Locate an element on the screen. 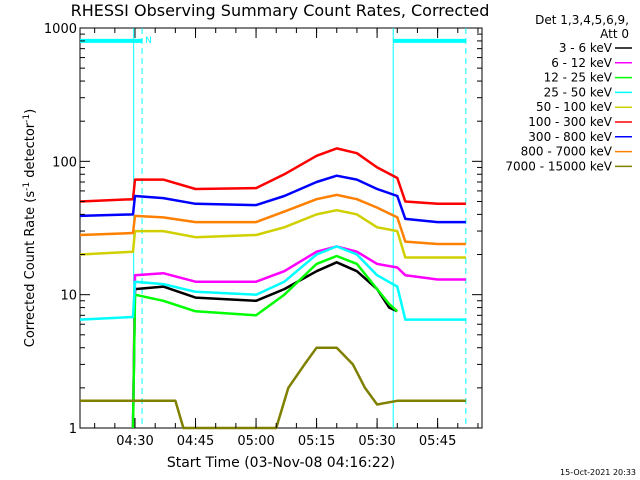 The height and width of the screenshot is (480, 640). x-tick-label-3: 05:15 is located at coordinates (316, 441).